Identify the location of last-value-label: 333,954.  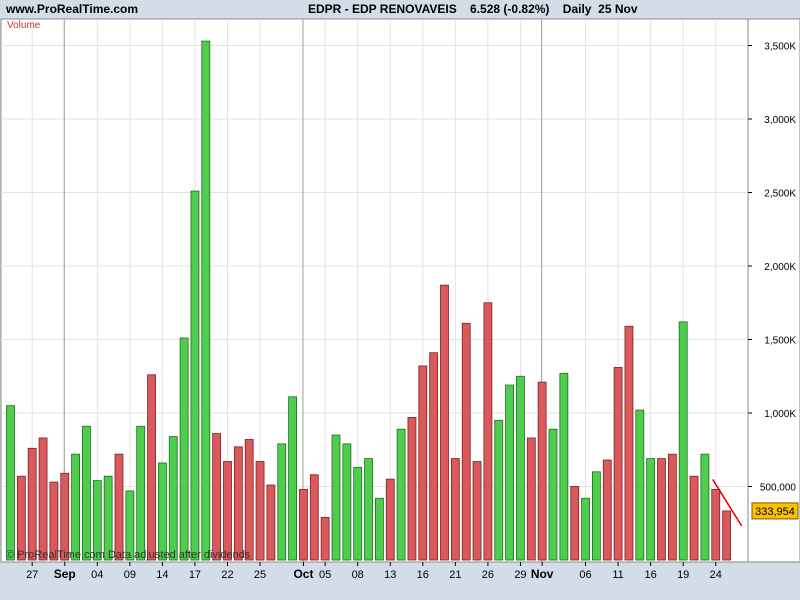
(775, 512).